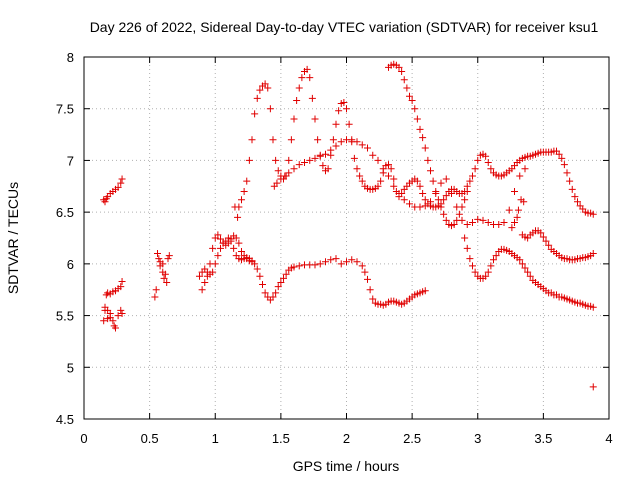  What do you see at coordinates (65, 419) in the screenshot?
I see `y-tick-label: 4.5` at bounding box center [65, 419].